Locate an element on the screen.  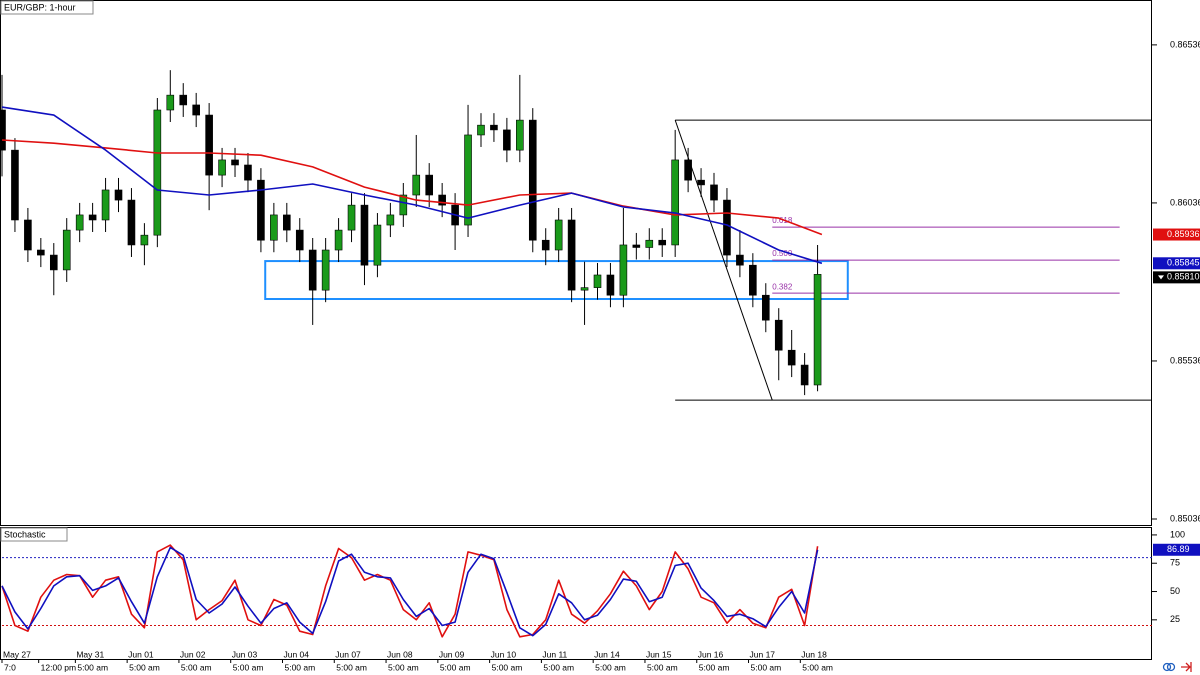
y-tick-label: 100 is located at coordinates (1177, 534).